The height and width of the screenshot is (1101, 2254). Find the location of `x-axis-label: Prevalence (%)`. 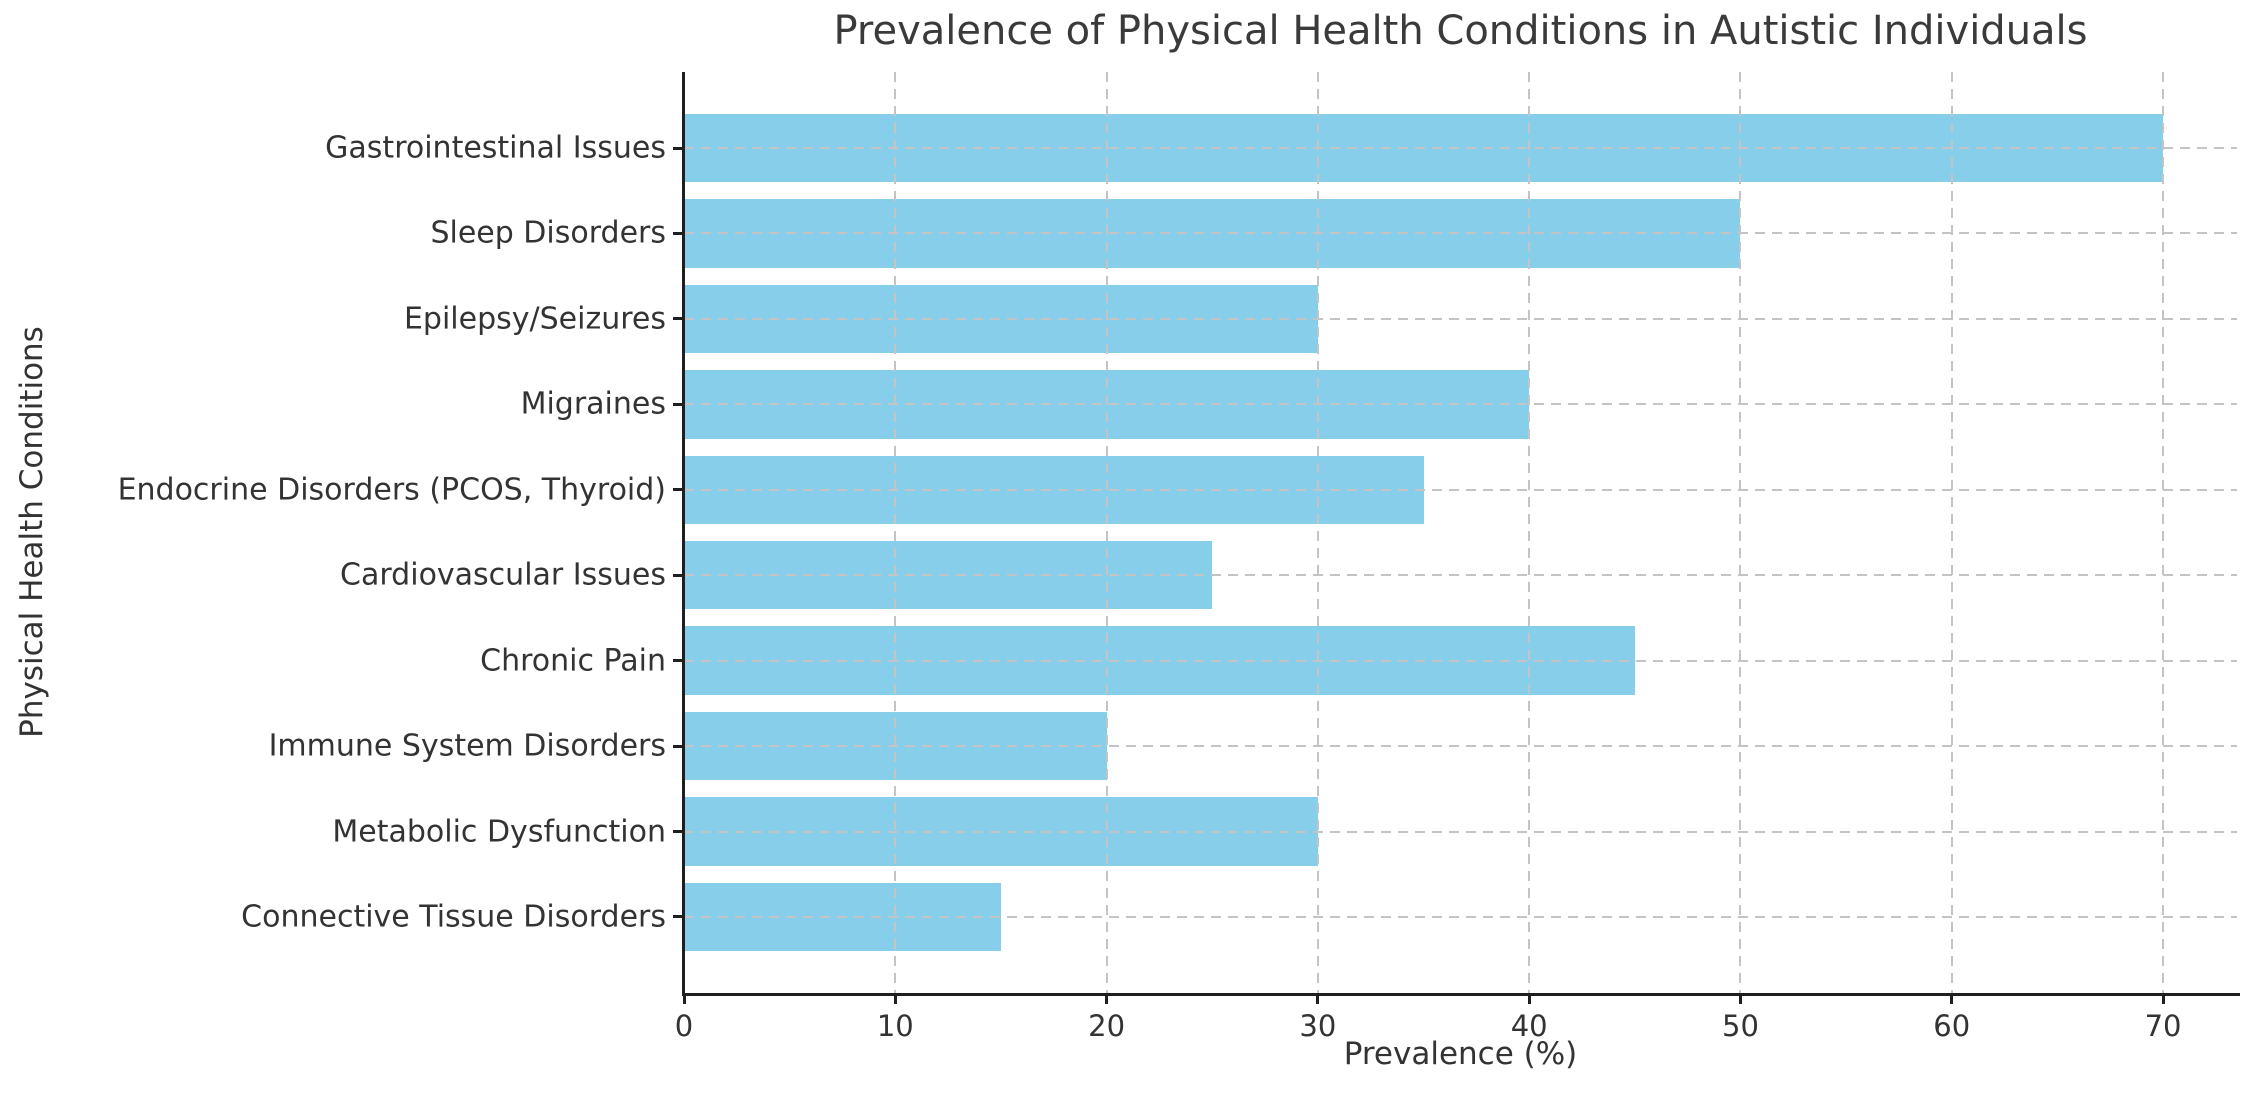

x-axis-label: Prevalence (%) is located at coordinates (1460, 1054).